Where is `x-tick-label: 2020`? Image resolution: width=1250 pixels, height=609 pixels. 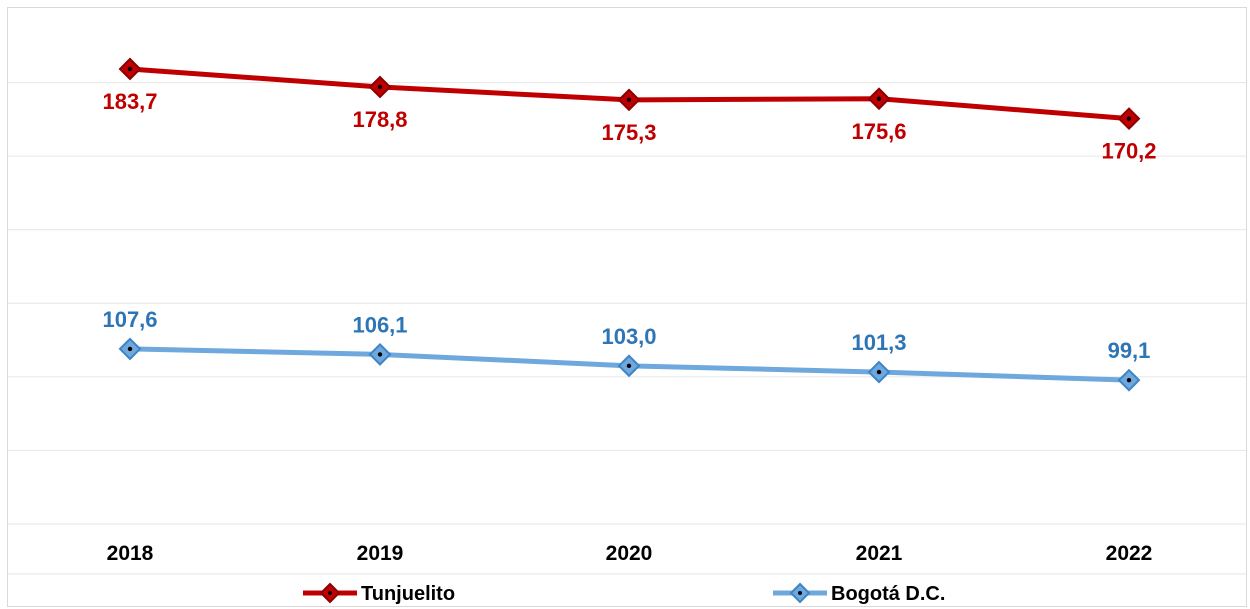
x-tick-label: 2020 is located at coordinates (629, 553).